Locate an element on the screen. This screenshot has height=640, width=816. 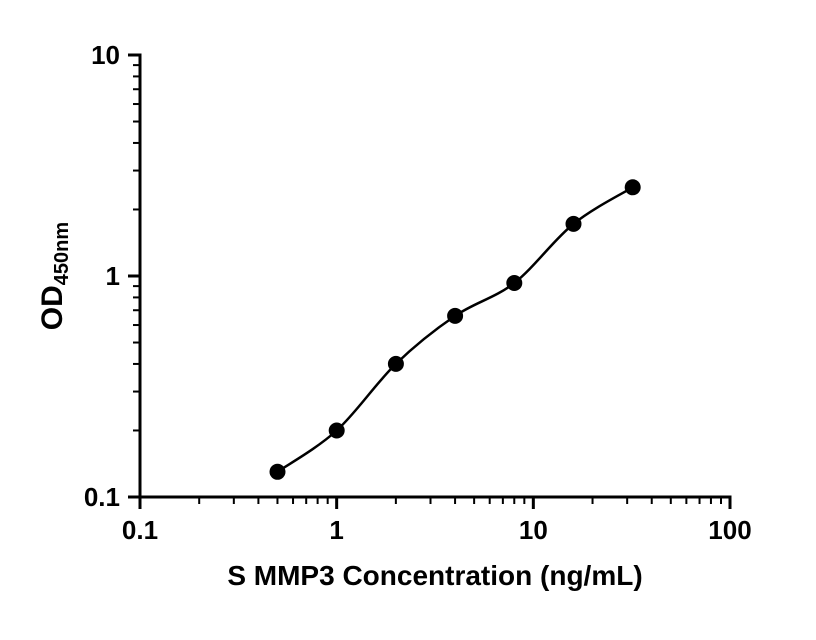
y-axis-title: OD450nm is located at coordinates (55, 276).